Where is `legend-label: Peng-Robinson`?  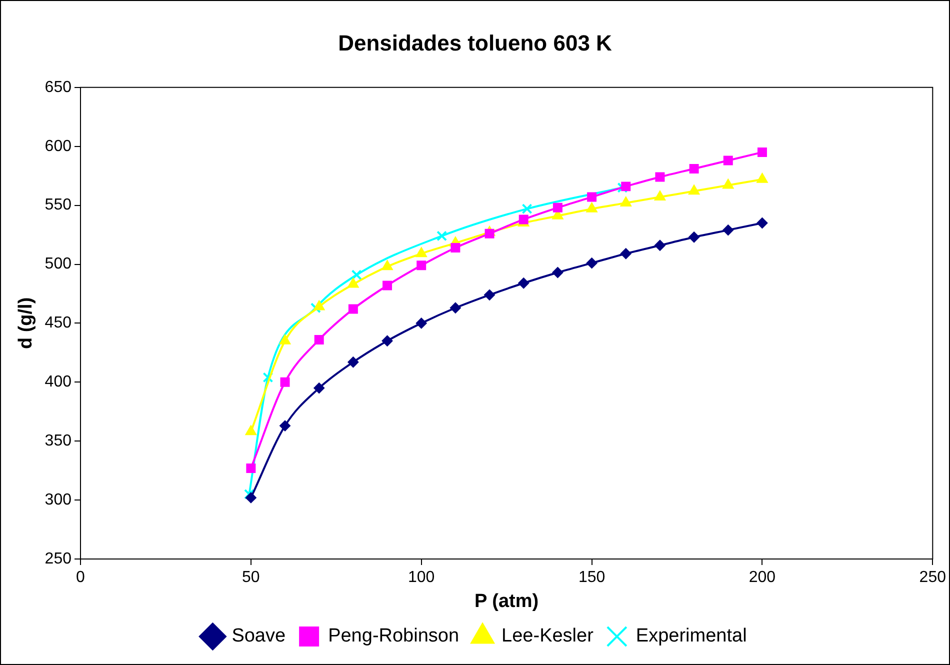 legend-label: Peng-Robinson is located at coordinates (394, 636).